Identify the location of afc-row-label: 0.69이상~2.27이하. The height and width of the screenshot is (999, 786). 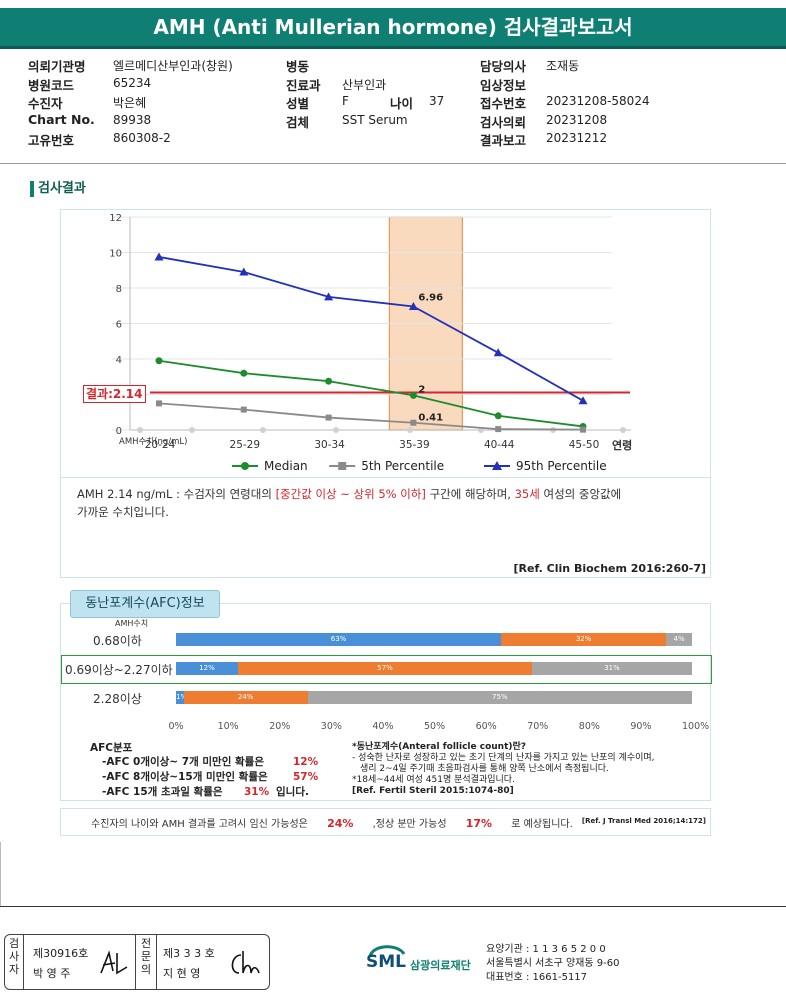
(119, 670).